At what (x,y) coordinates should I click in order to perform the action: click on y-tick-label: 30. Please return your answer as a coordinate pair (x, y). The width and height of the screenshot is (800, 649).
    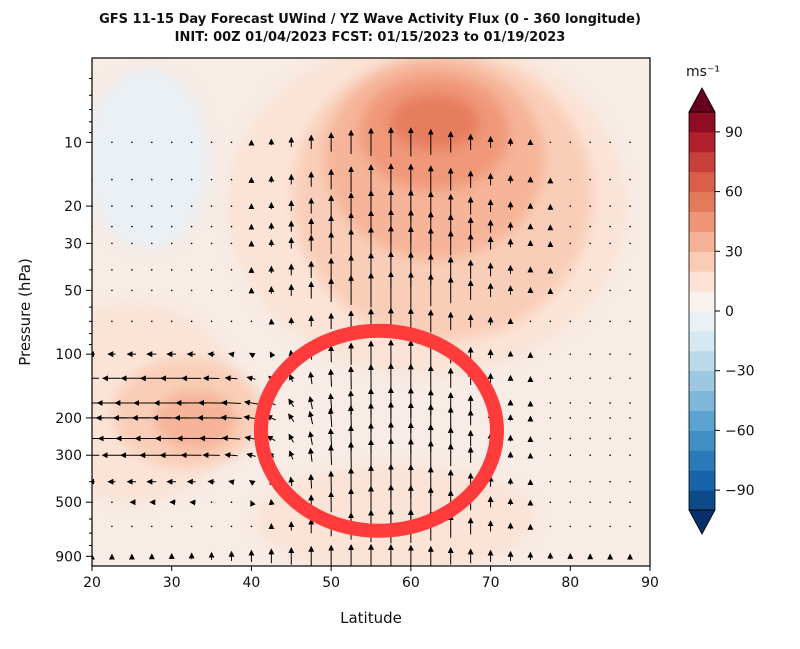
    Looking at the image, I should click on (73, 244).